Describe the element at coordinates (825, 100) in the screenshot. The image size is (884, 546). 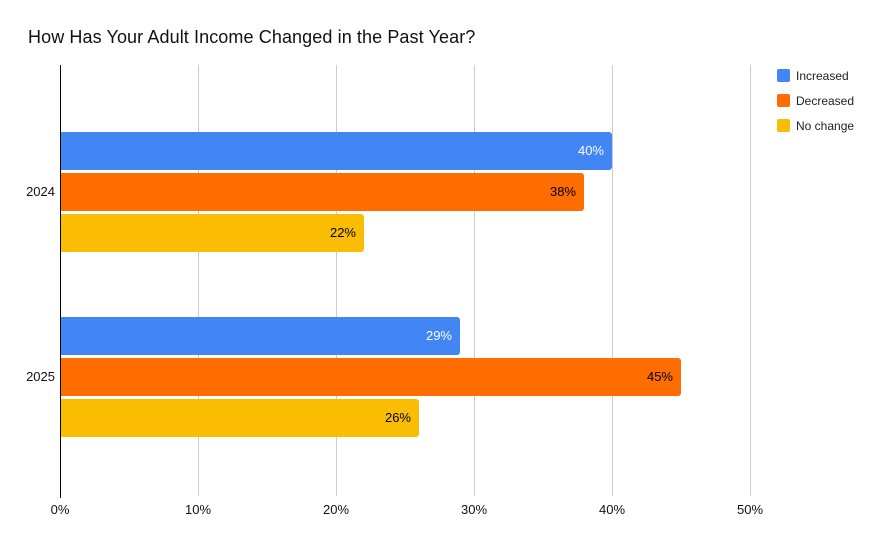
I see `legend-label-decreased: Decreased` at that location.